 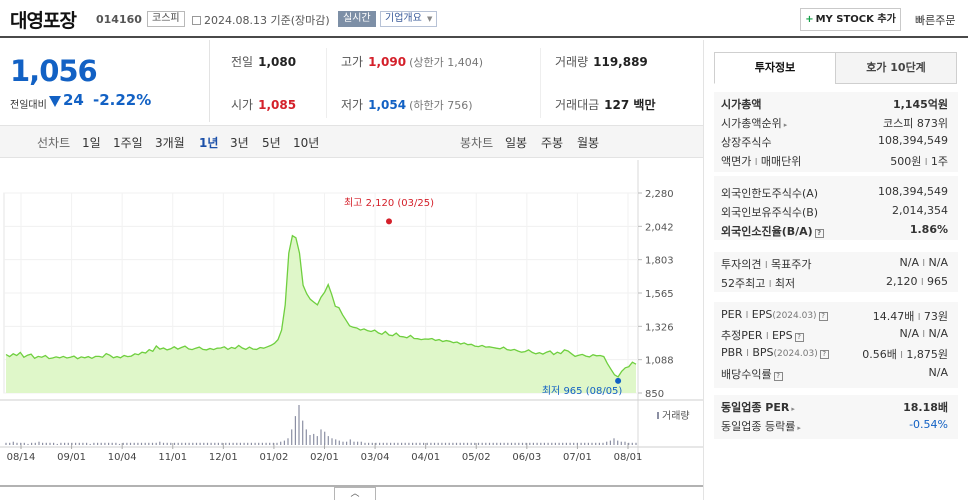 I want to click on x-tick-label: 03/04, so click(x=375, y=457).